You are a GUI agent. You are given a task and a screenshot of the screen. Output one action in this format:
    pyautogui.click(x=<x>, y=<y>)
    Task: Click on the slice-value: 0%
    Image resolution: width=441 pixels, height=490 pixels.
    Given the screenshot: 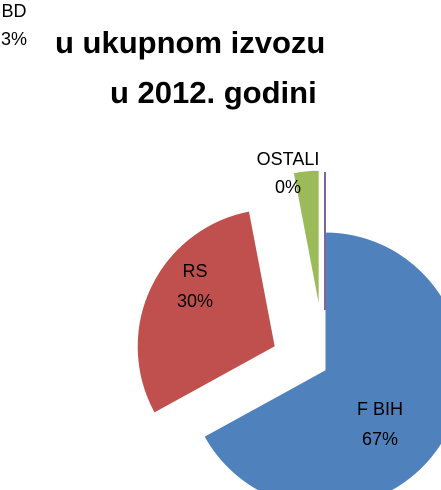 What is the action you would take?
    pyautogui.click(x=288, y=187)
    